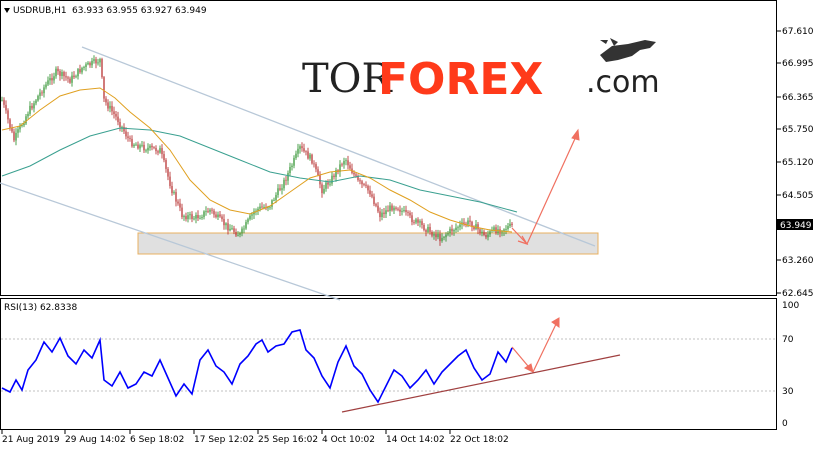 Image resolution: width=815 pixels, height=450 pixels. What do you see at coordinates (798, 261) in the screenshot?
I see `price-tick-label: 63.260` at bounding box center [798, 261].